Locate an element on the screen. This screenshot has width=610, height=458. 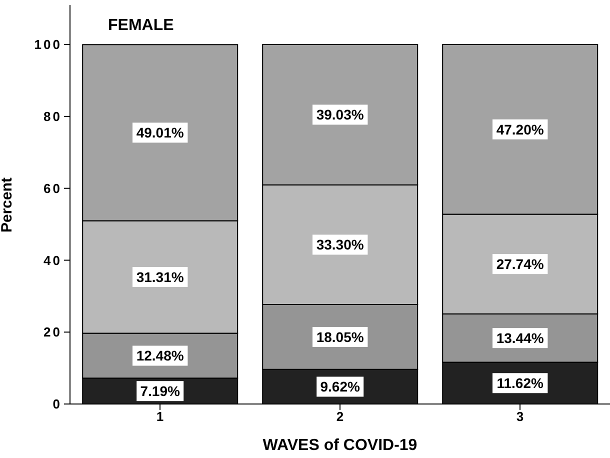
data-label: 11.62% is located at coordinates (520, 383).